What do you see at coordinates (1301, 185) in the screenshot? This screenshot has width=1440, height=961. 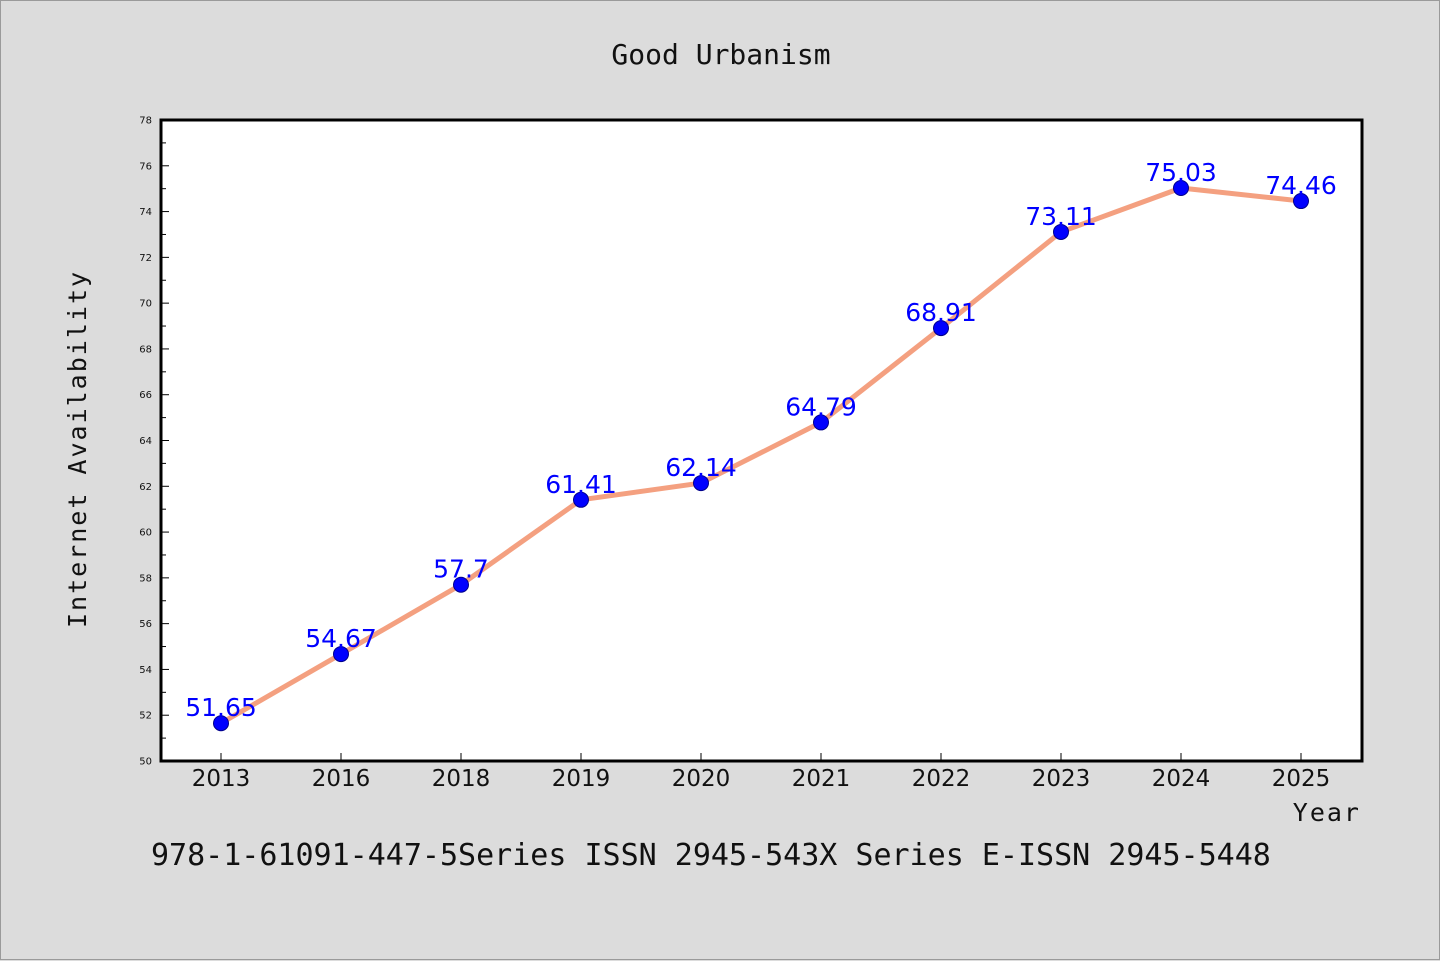 I see `data-label: 74.46` at bounding box center [1301, 185].